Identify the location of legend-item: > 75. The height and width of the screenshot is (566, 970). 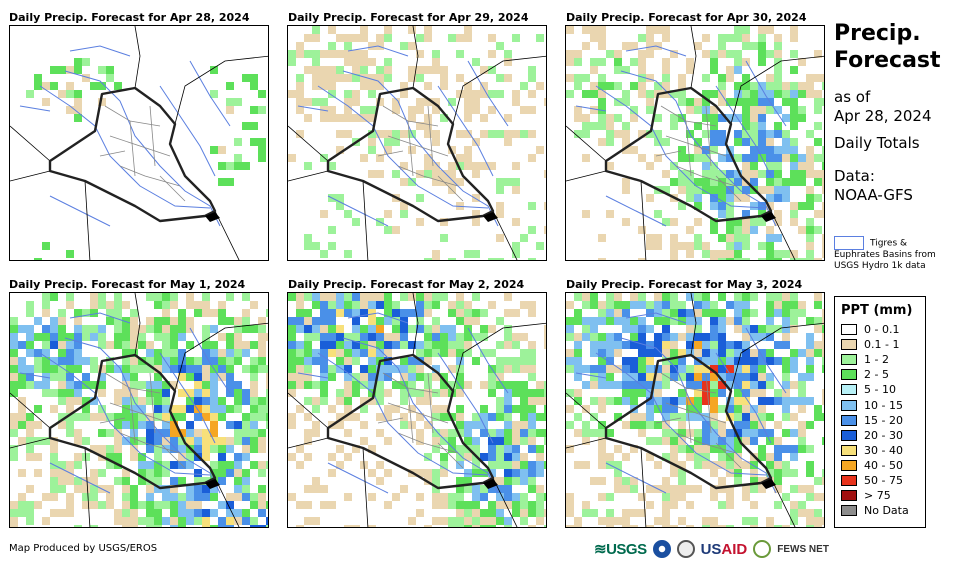
(881, 495).